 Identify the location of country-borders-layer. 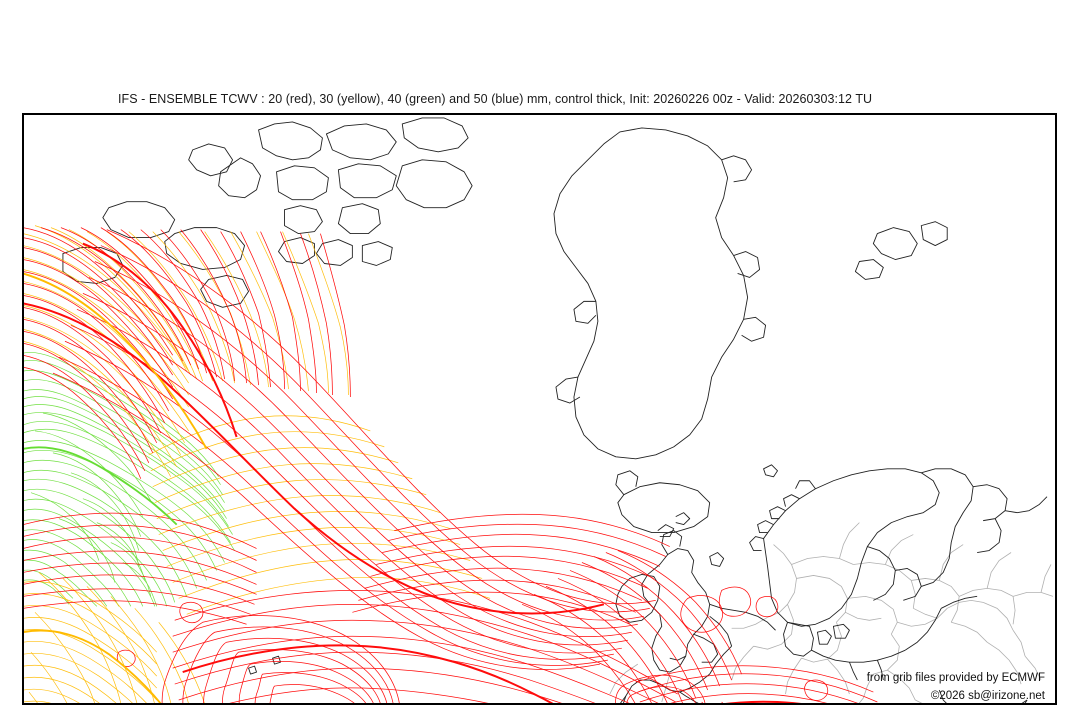
(831, 613).